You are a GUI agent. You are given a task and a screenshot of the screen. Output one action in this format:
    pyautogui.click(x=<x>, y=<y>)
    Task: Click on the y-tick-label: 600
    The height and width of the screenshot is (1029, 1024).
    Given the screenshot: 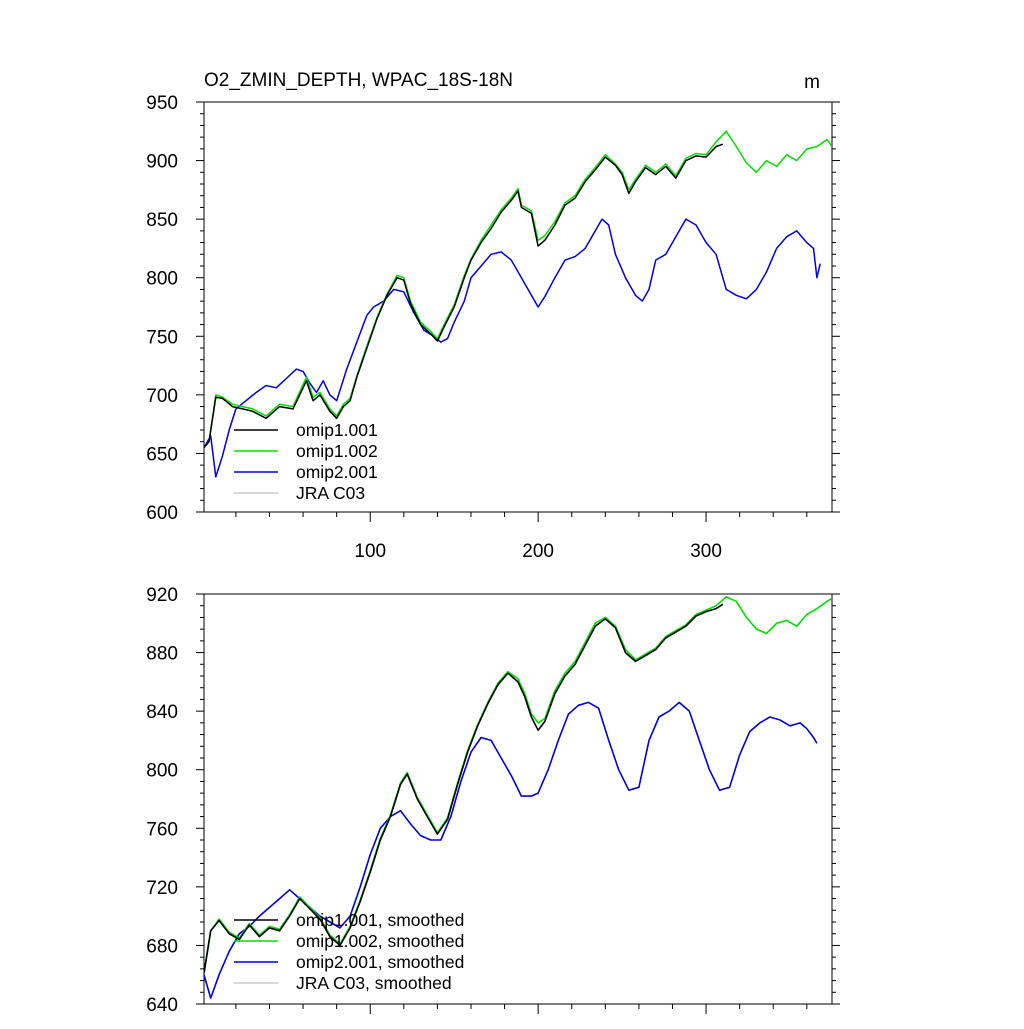 What is the action you would take?
    pyautogui.click(x=162, y=513)
    